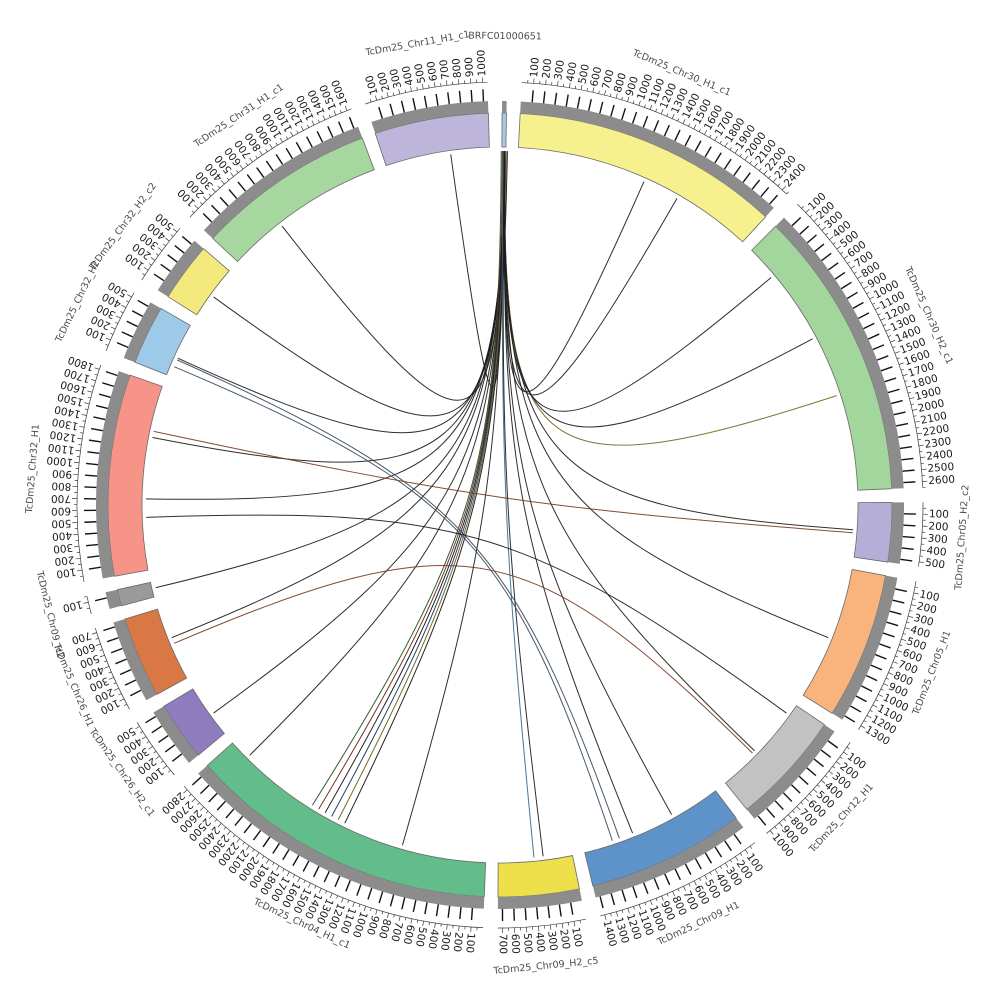  Describe the element at coordinates (410, 480) in the screenshot. I see `link-ribbon` at that location.